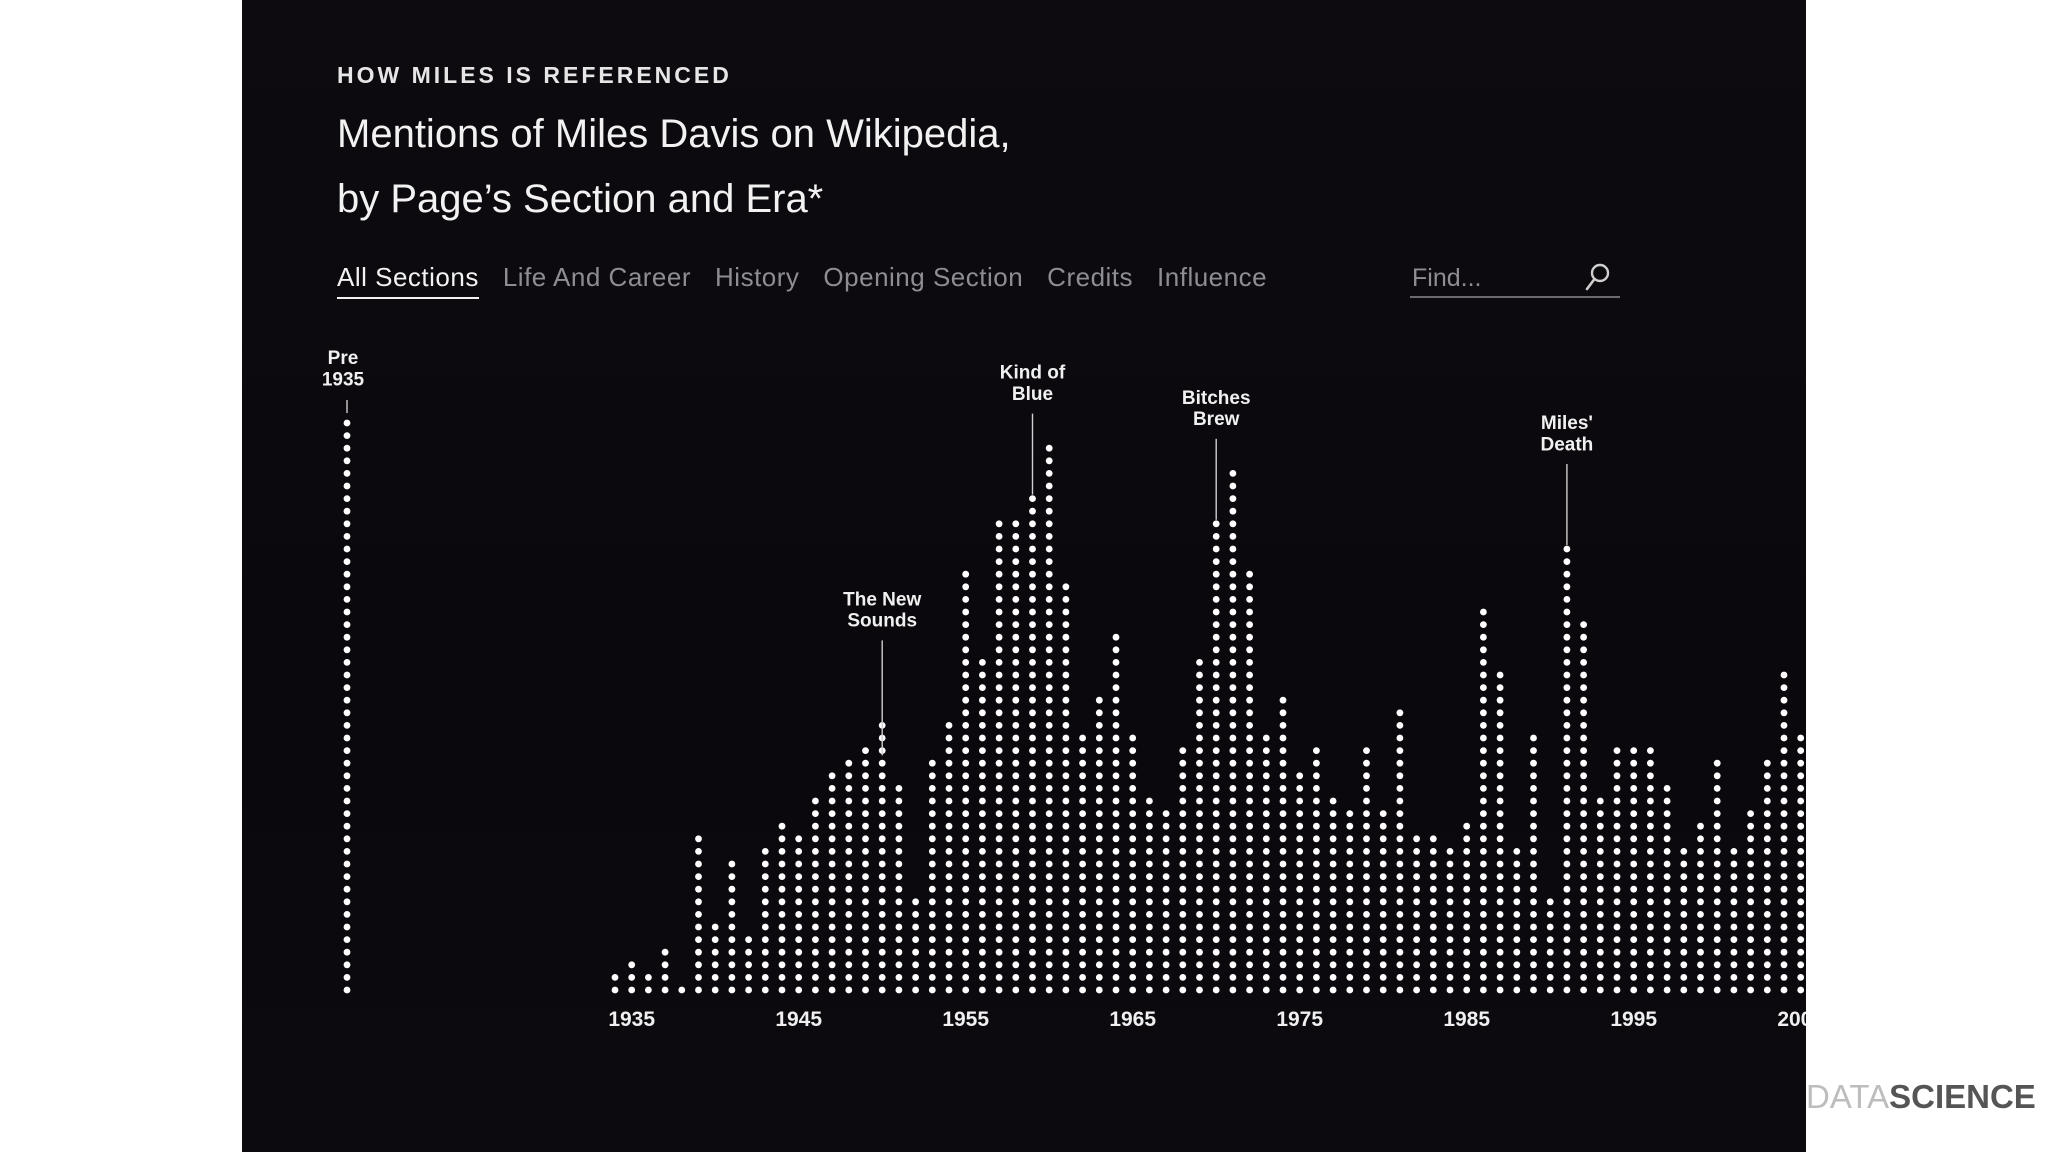 The height and width of the screenshot is (1152, 2048). Describe the element at coordinates (1801, 864) in the screenshot. I see `column-2005` at that location.